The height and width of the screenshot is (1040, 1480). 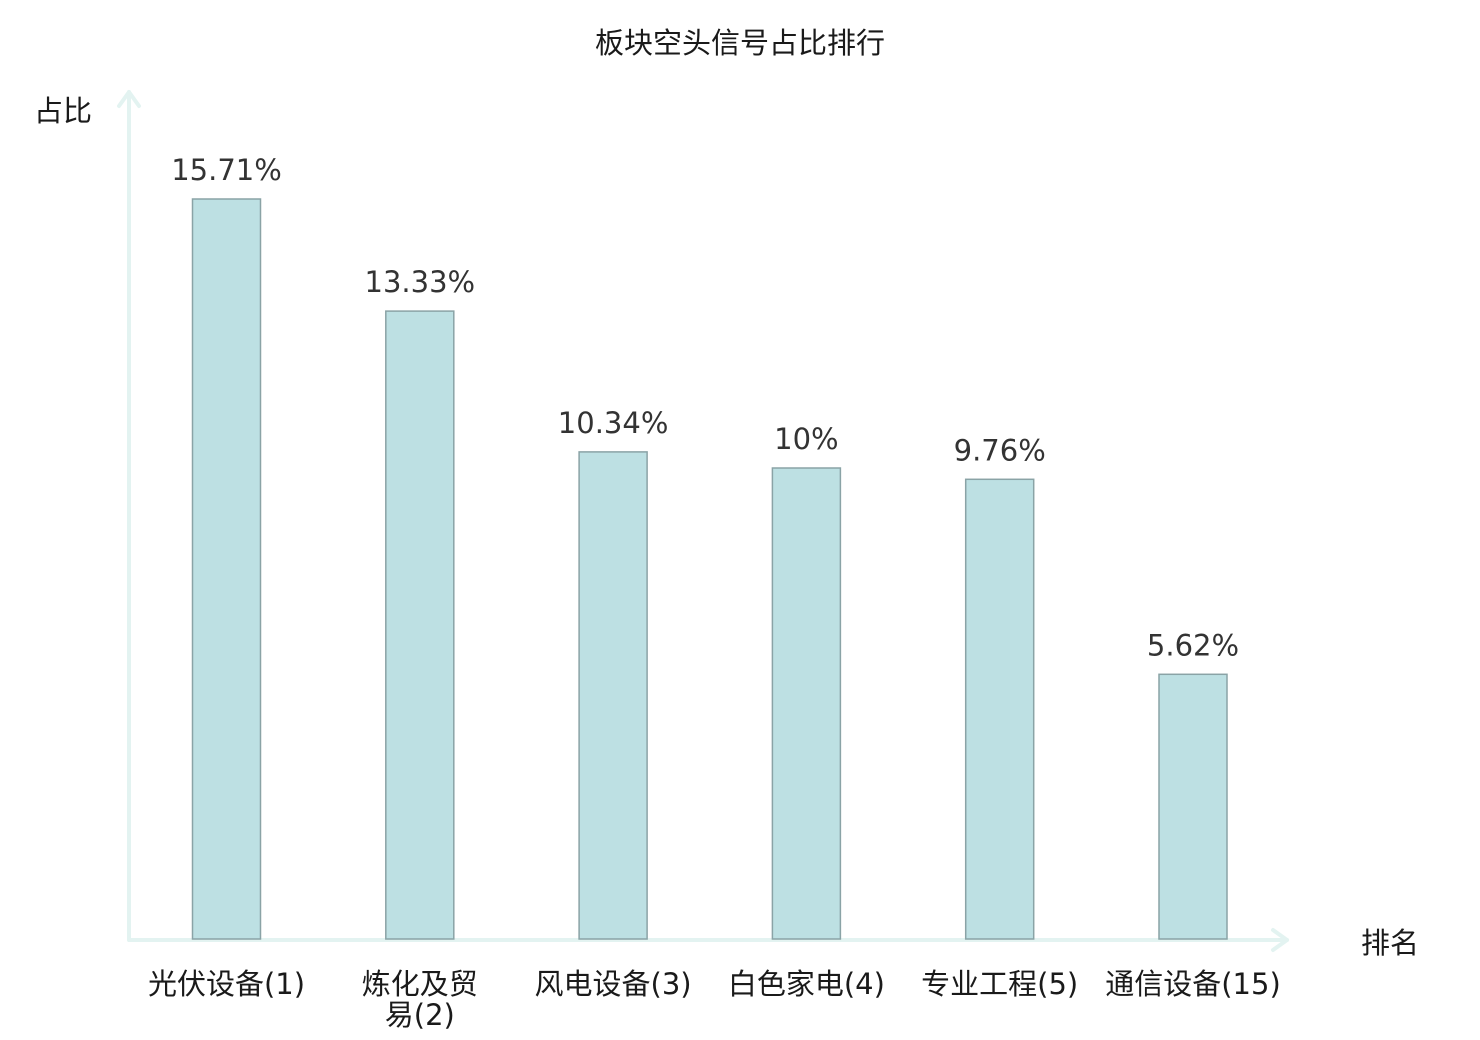 I want to click on x-tick-label: 通信设备(15), so click(x=1193, y=984).